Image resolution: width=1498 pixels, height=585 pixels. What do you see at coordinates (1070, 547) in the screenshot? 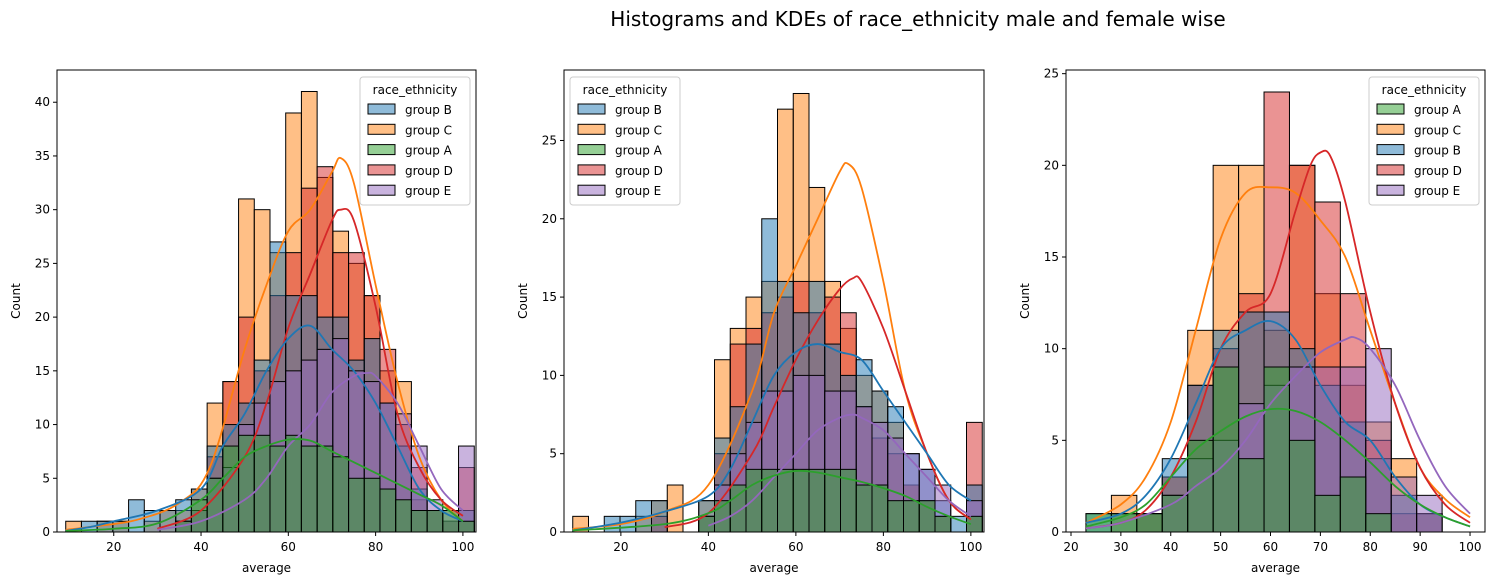
I see `x-tick-label: 20` at bounding box center [1070, 547].